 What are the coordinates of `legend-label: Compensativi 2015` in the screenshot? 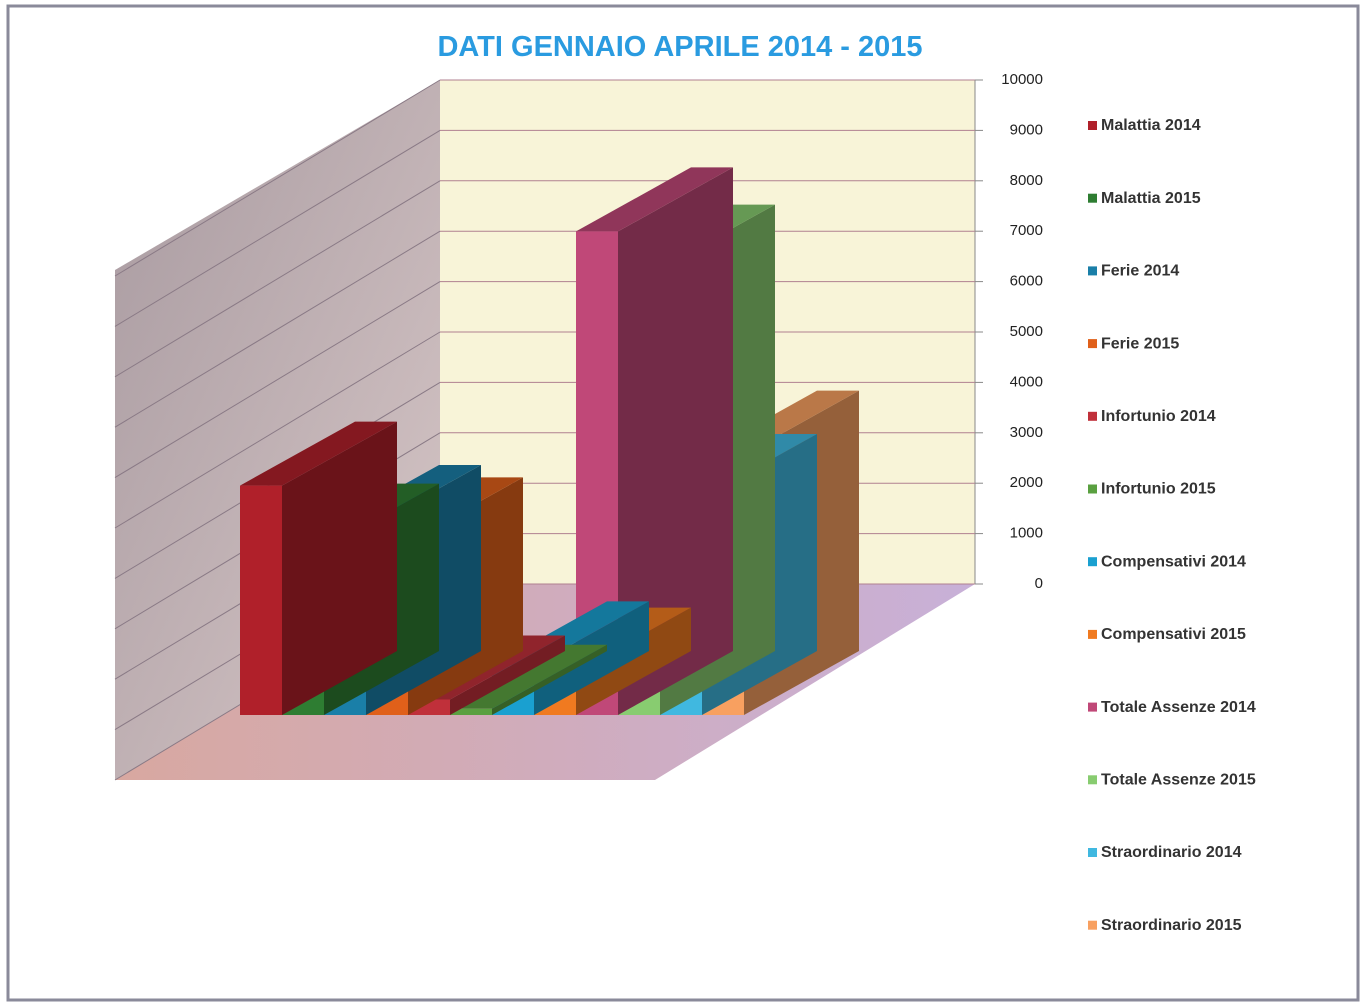 It's located at (1173, 634).